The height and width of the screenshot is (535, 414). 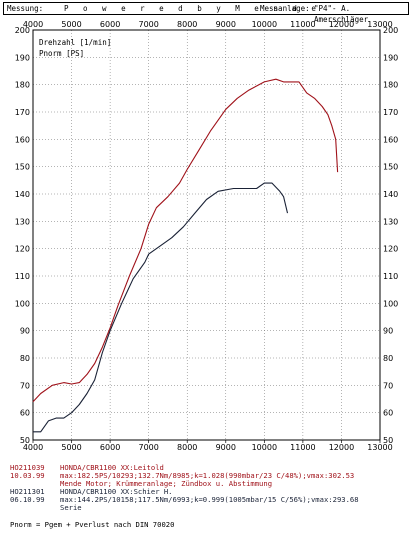 What do you see at coordinates (71, 507) in the screenshot?
I see `run-2-note: Serie` at bounding box center [71, 507].